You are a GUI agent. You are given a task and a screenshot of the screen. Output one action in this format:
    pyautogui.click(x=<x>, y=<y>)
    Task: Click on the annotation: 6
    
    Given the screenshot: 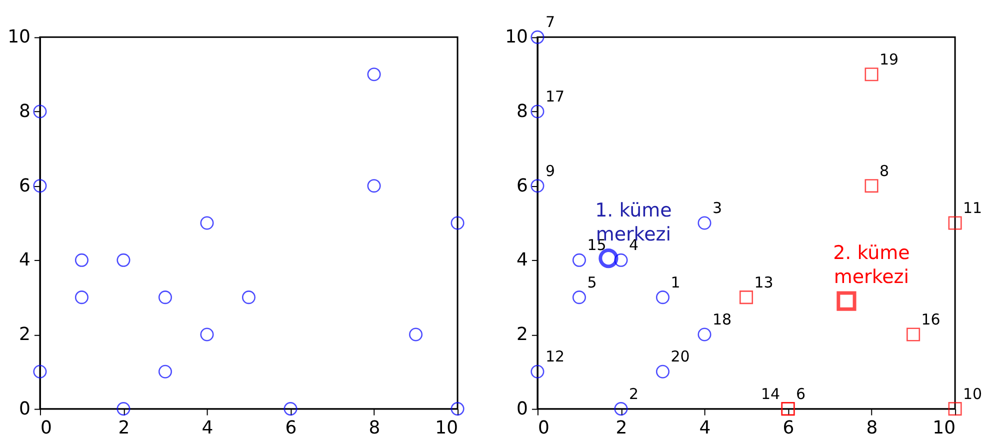 What is the action you would take?
    pyautogui.click(x=801, y=393)
    